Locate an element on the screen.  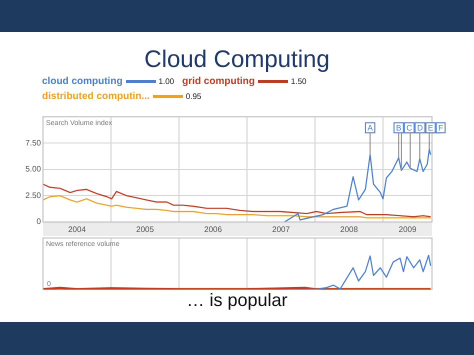
x-tick-label: 2006 is located at coordinates (213, 229).